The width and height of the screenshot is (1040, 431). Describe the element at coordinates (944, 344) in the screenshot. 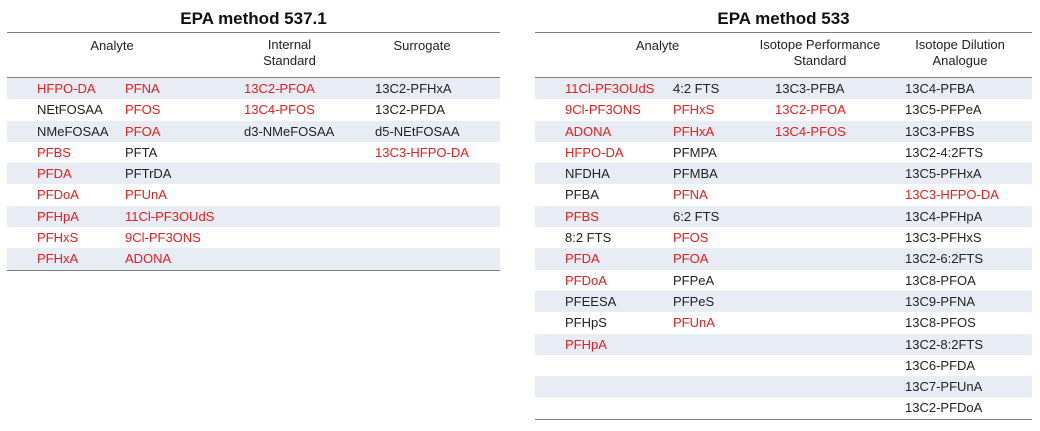

I see `table-cell: 13C2-8:2FTS` at that location.